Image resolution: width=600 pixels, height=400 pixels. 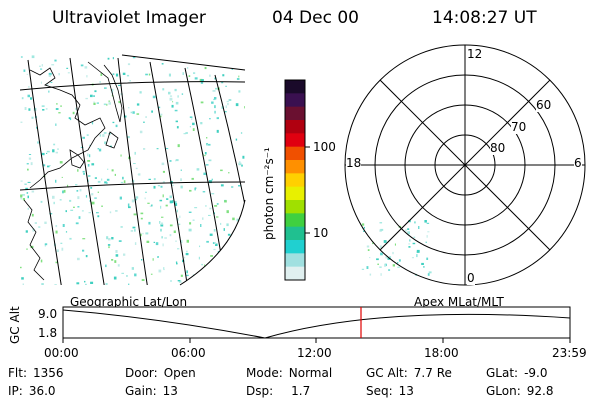 I want to click on x-tick-0600: 06:00, so click(x=188, y=353).